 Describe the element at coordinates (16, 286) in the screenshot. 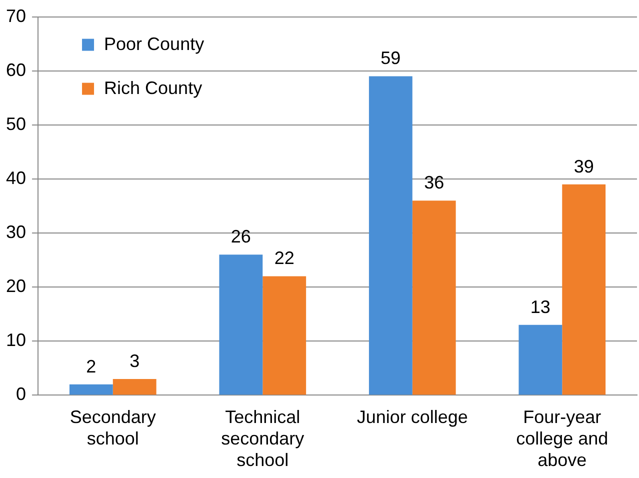

I see `y-tick-label: 20` at that location.